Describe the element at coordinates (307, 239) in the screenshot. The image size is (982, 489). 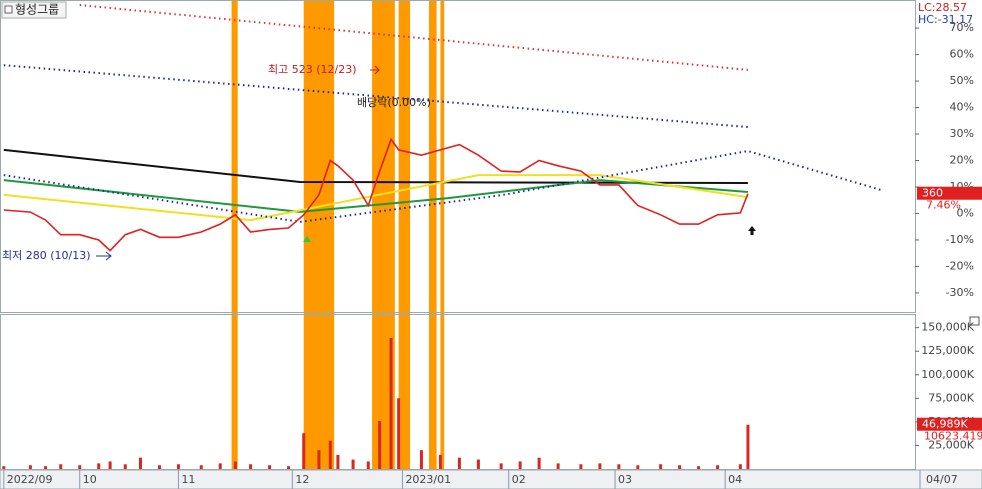
I see `buy-signal` at that location.